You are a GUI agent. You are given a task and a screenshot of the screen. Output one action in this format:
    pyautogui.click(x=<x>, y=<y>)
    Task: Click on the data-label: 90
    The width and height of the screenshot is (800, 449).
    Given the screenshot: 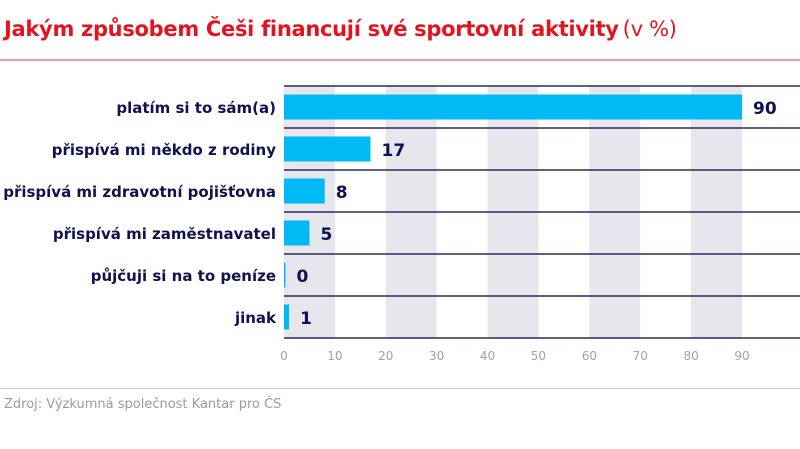 What is the action you would take?
    pyautogui.click(x=765, y=109)
    